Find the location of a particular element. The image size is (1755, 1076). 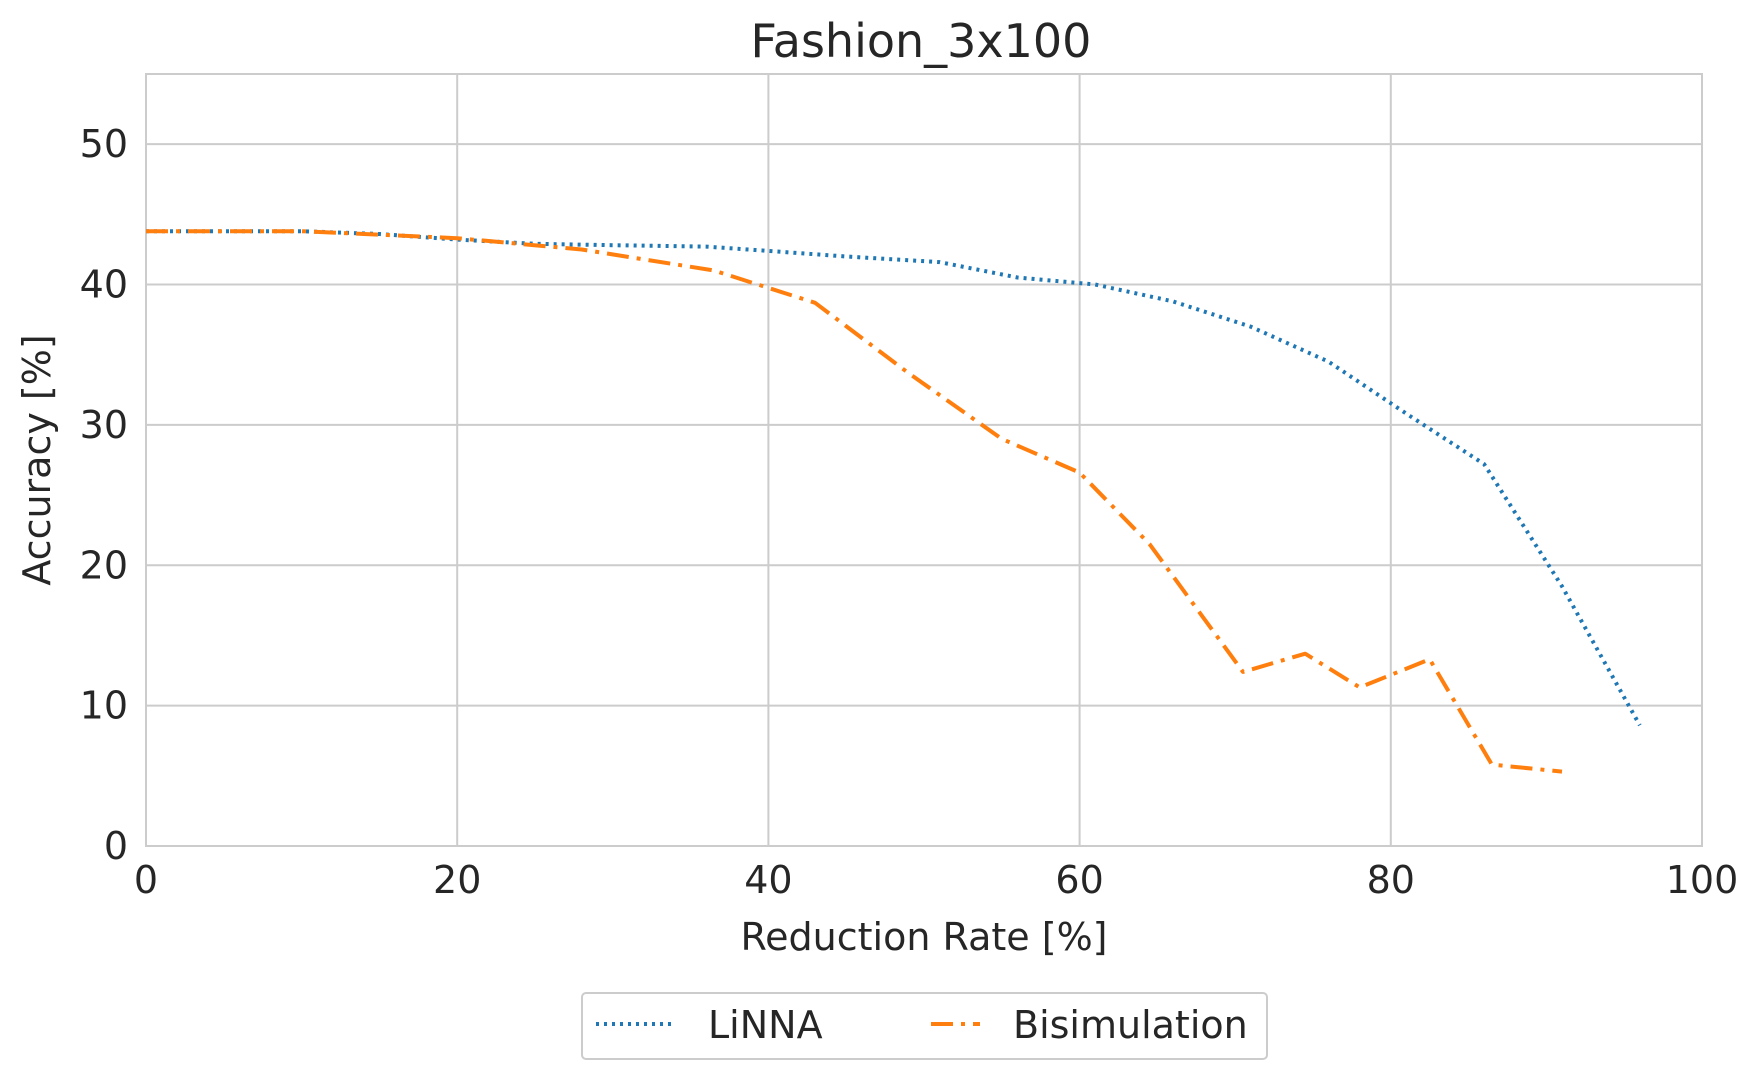

legend: LiNNA Bisimulation is located at coordinates (924, 1026).